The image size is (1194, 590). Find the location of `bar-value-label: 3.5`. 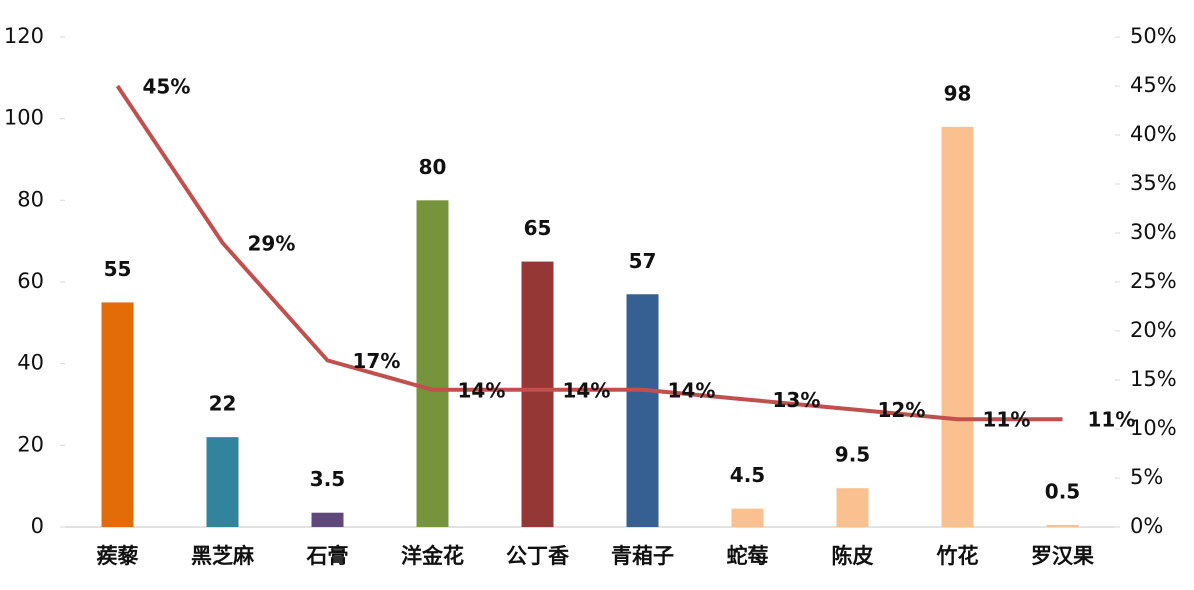

bar-value-label: 3.5 is located at coordinates (327, 479).